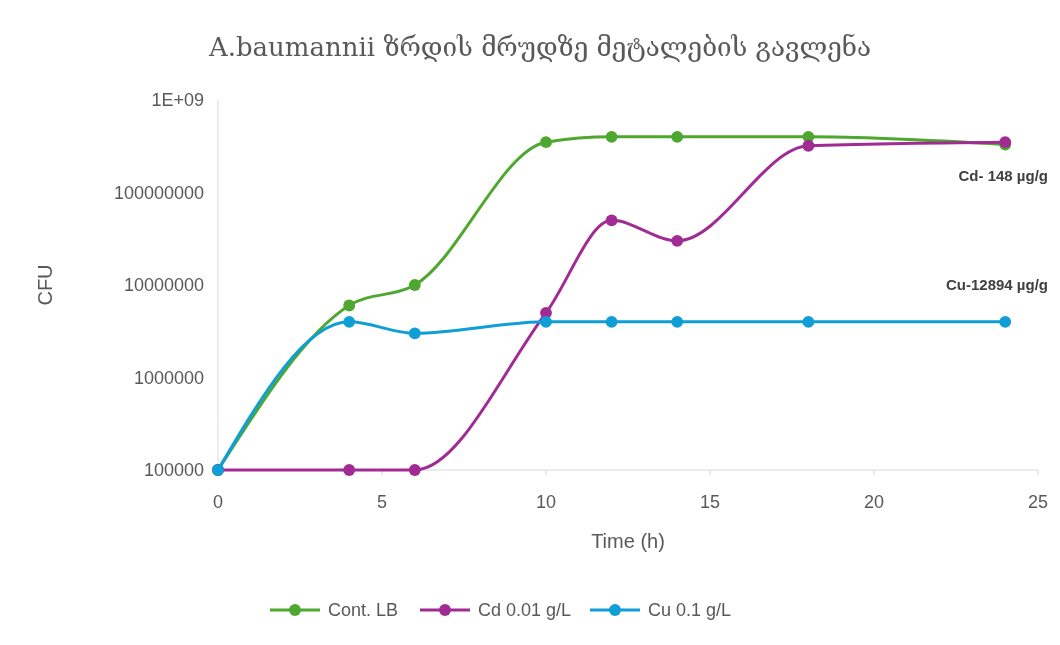 The image size is (1060, 645). Describe the element at coordinates (546, 502) in the screenshot. I see `x-tick-label: 10` at that location.